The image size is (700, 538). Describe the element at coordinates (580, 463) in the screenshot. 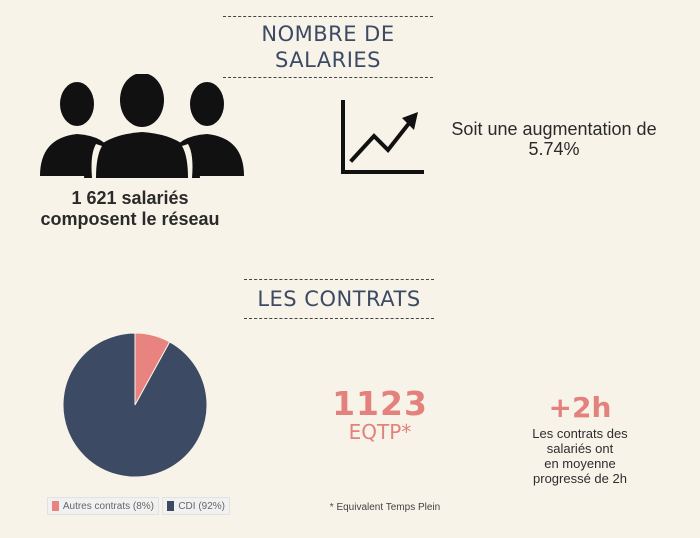

I see `hours-line-3: en moyenne` at that location.